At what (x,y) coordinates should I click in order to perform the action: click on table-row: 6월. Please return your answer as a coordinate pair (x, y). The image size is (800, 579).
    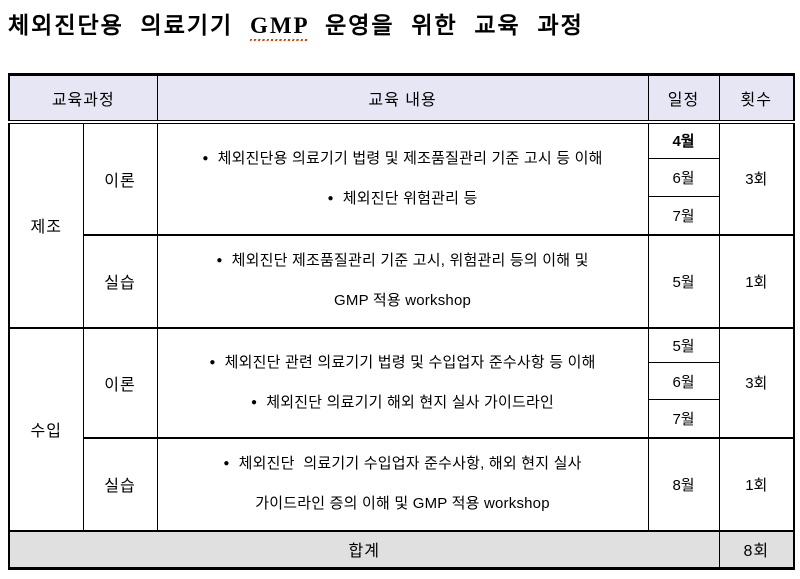
    Looking at the image, I should click on (401, 177).